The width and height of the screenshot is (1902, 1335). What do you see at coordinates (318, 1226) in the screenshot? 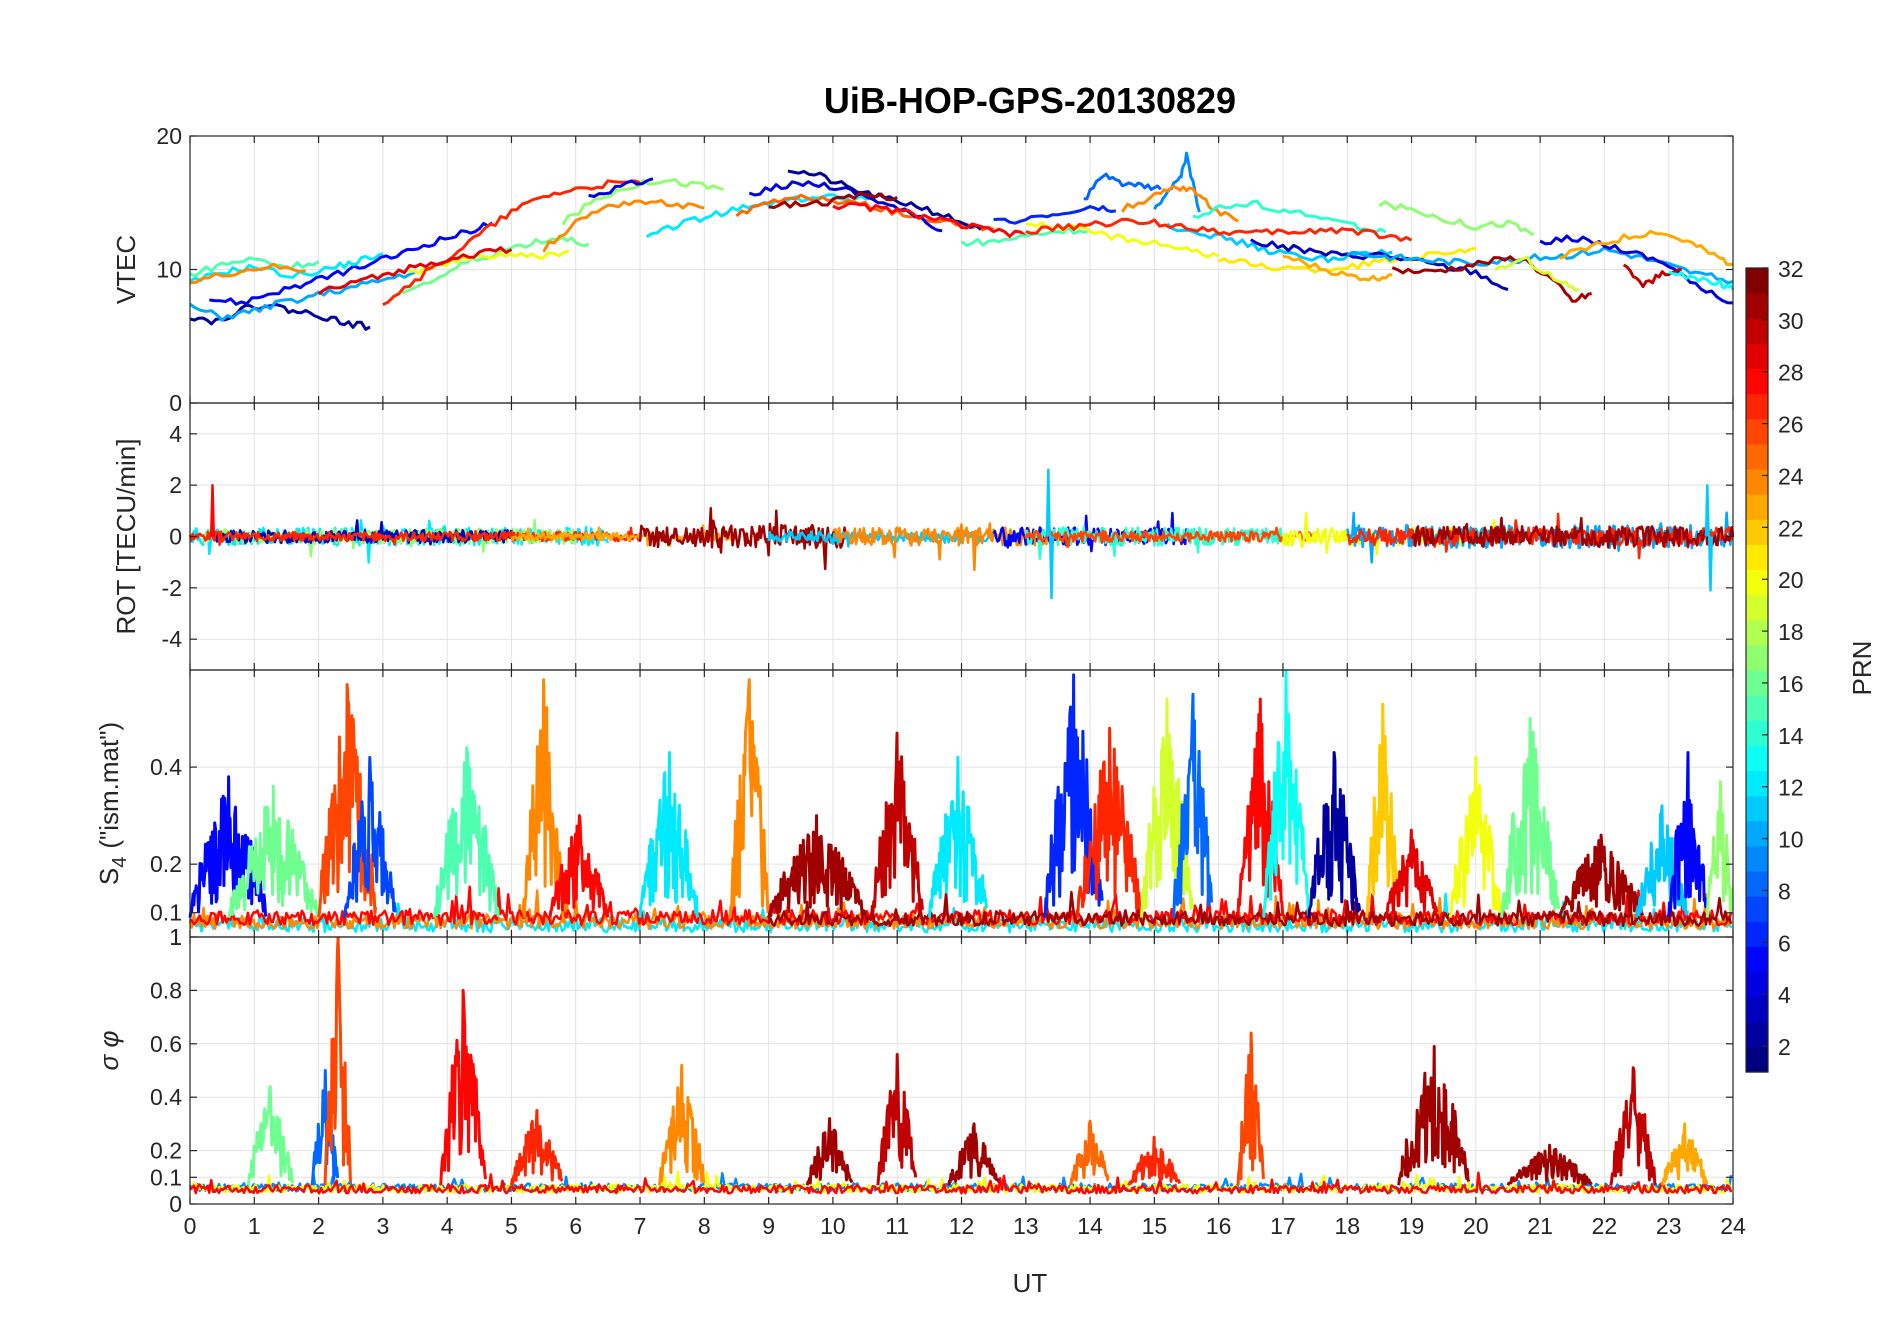
I see `x-tick-label: 2` at bounding box center [318, 1226].